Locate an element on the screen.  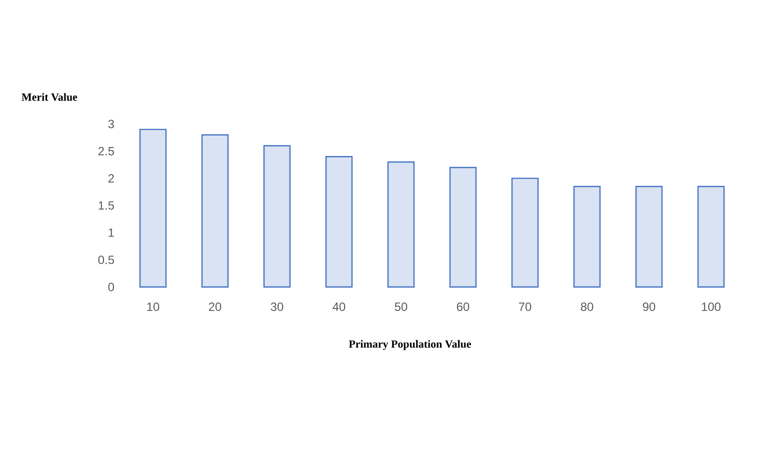
x-tick-label: 90 is located at coordinates (649, 306).